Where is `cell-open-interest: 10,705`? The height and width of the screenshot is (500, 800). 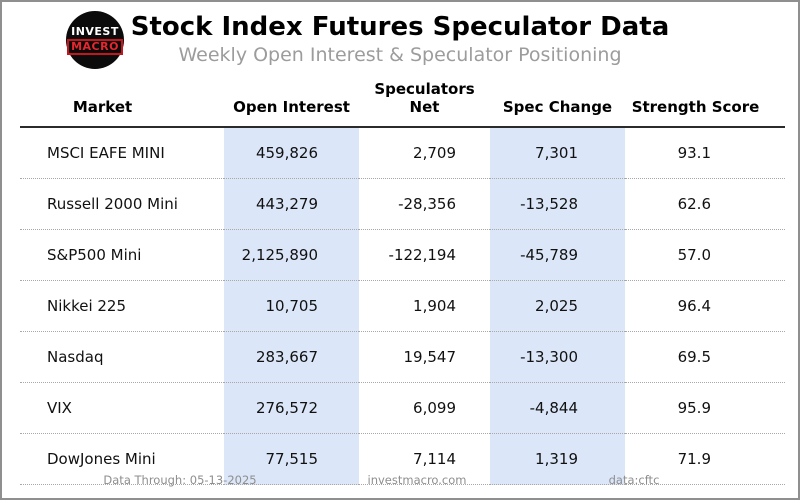 cell-open-interest: 10,705 is located at coordinates (291, 306).